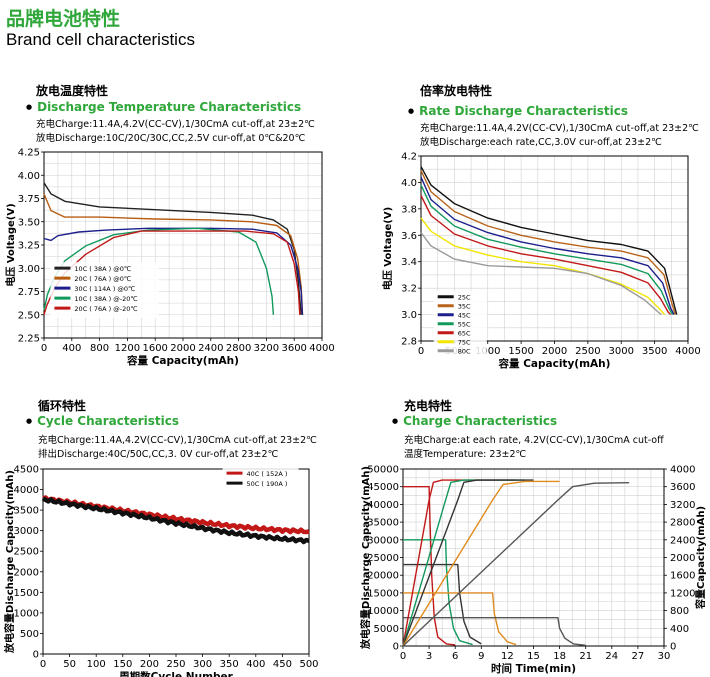 The image size is (710, 677). Describe the element at coordinates (679, 629) in the screenshot. I see `y-right-tick-label: 400` at that location.